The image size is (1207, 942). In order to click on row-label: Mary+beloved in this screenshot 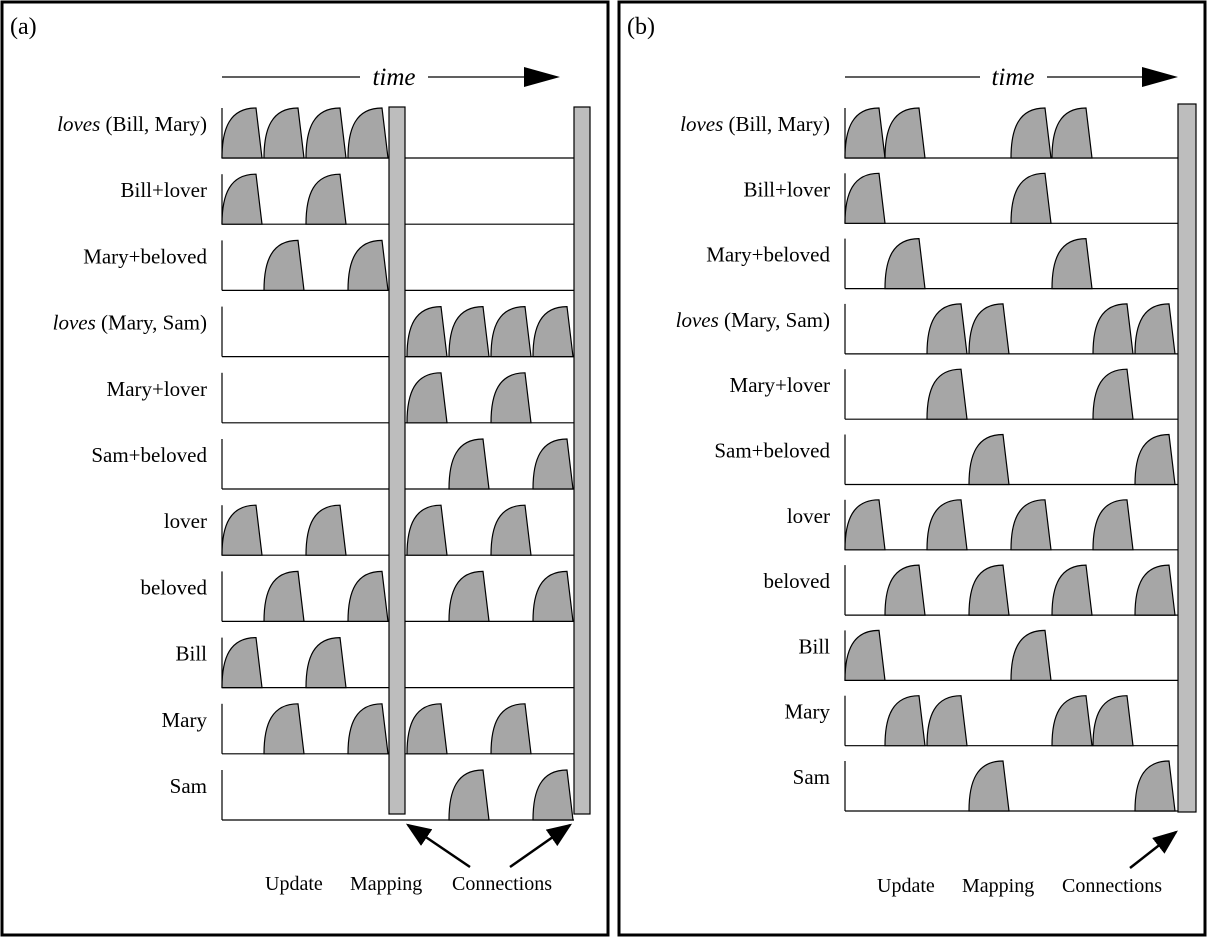, I will do `click(145, 256)`.